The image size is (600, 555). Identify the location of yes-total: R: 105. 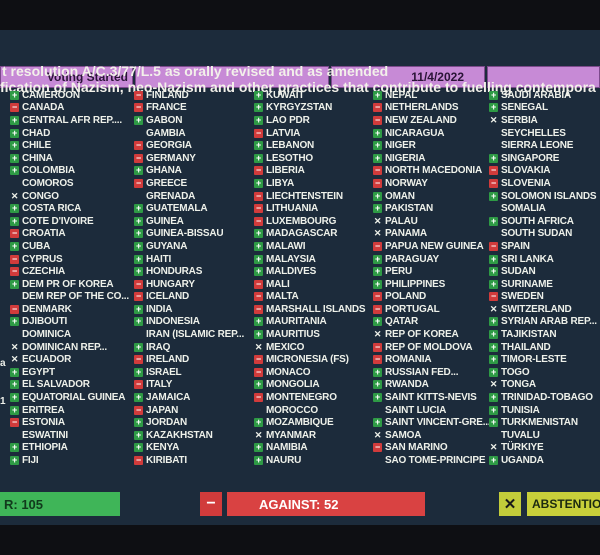
(24, 504).